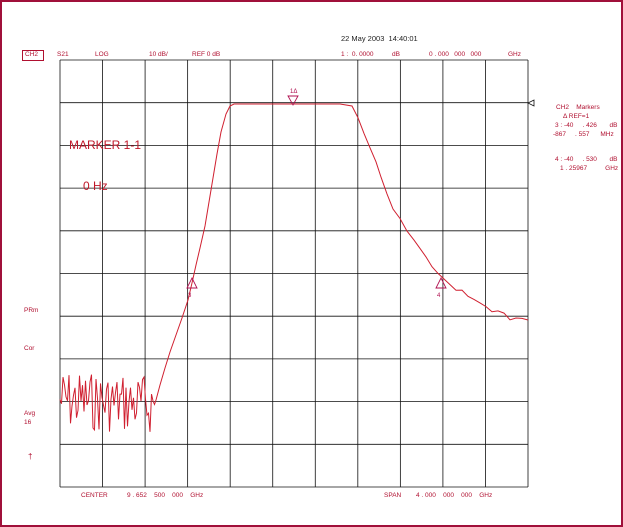 The width and height of the screenshot is (623, 527). What do you see at coordinates (589, 168) in the screenshot?
I see `marker-4-frequency: 1 . 25967 GHz` at bounding box center [589, 168].